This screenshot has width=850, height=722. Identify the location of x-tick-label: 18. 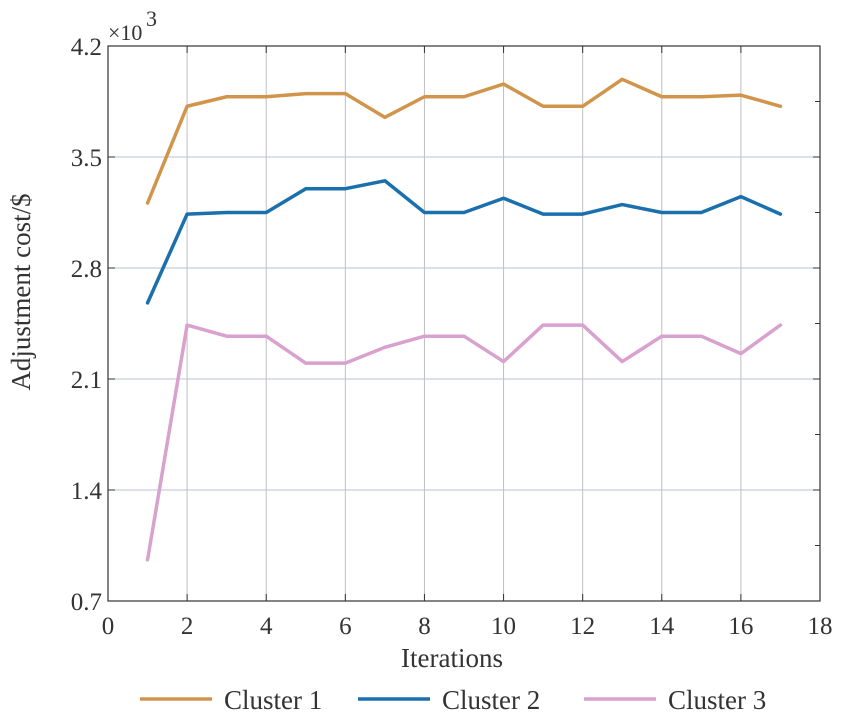
(820, 626).